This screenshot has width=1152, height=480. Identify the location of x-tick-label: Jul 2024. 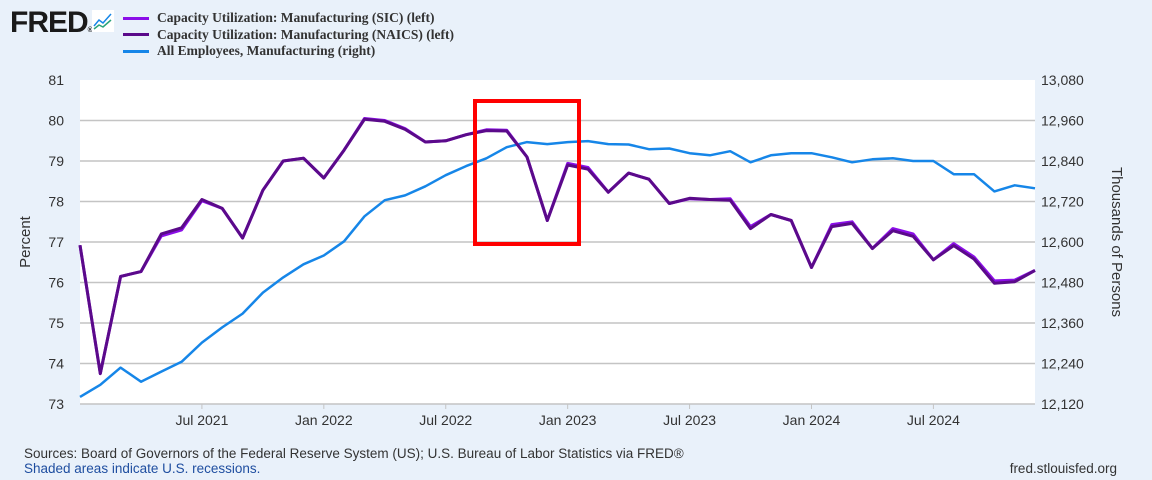
(933, 420).